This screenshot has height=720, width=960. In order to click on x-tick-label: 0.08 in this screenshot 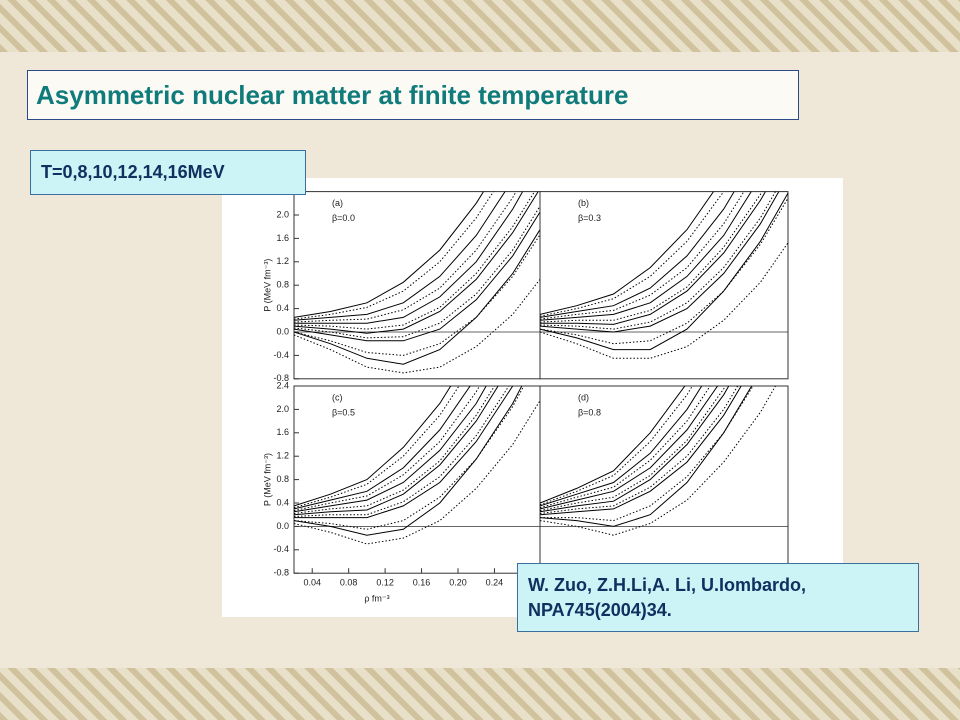, I will do `click(349, 583)`.